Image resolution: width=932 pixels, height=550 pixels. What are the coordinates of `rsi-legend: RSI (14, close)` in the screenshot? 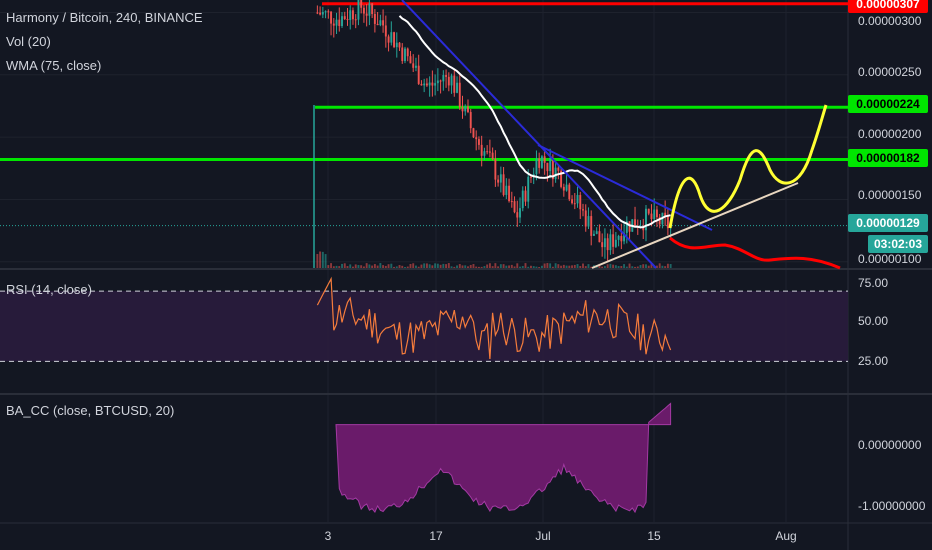 It's located at (49, 289).